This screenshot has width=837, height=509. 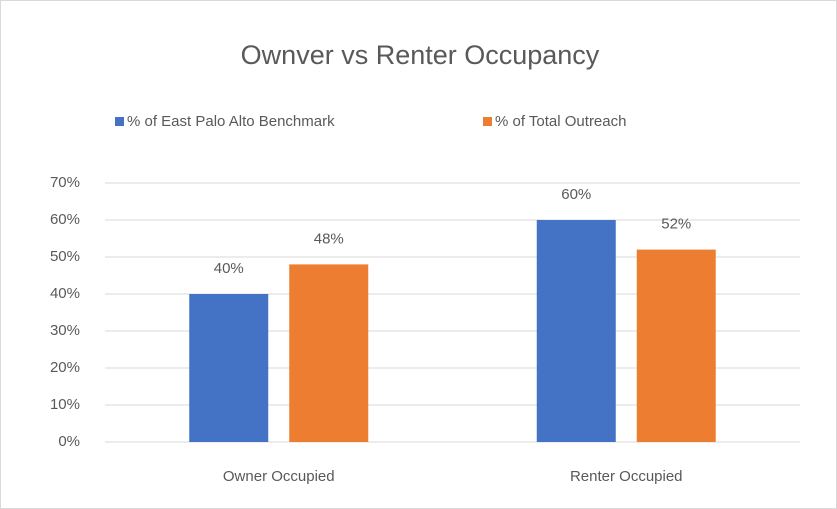 I want to click on y-tick-label: 70%, so click(x=65, y=182).